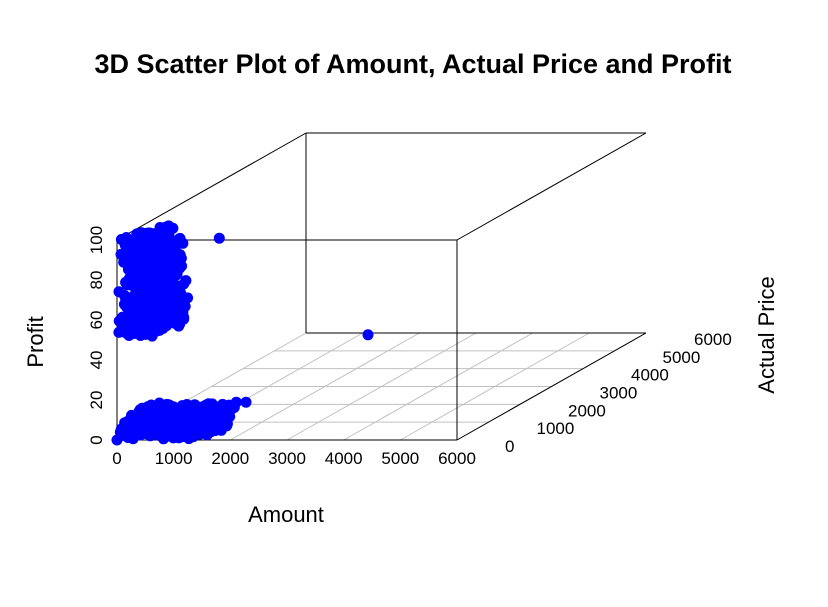  I want to click on y-tick-label-5000: 5000, so click(682, 357).